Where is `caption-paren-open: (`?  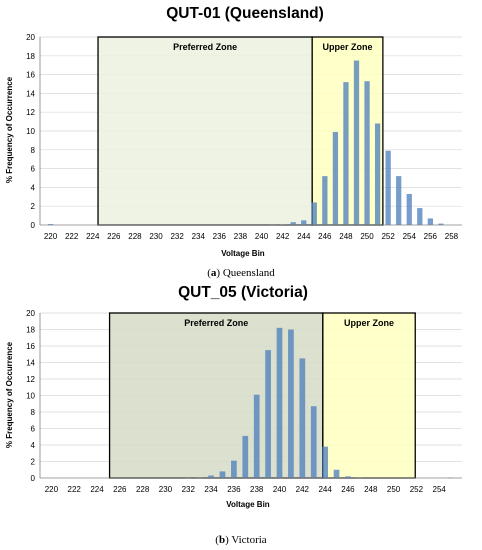
caption-paren-open: ( is located at coordinates (217, 540).